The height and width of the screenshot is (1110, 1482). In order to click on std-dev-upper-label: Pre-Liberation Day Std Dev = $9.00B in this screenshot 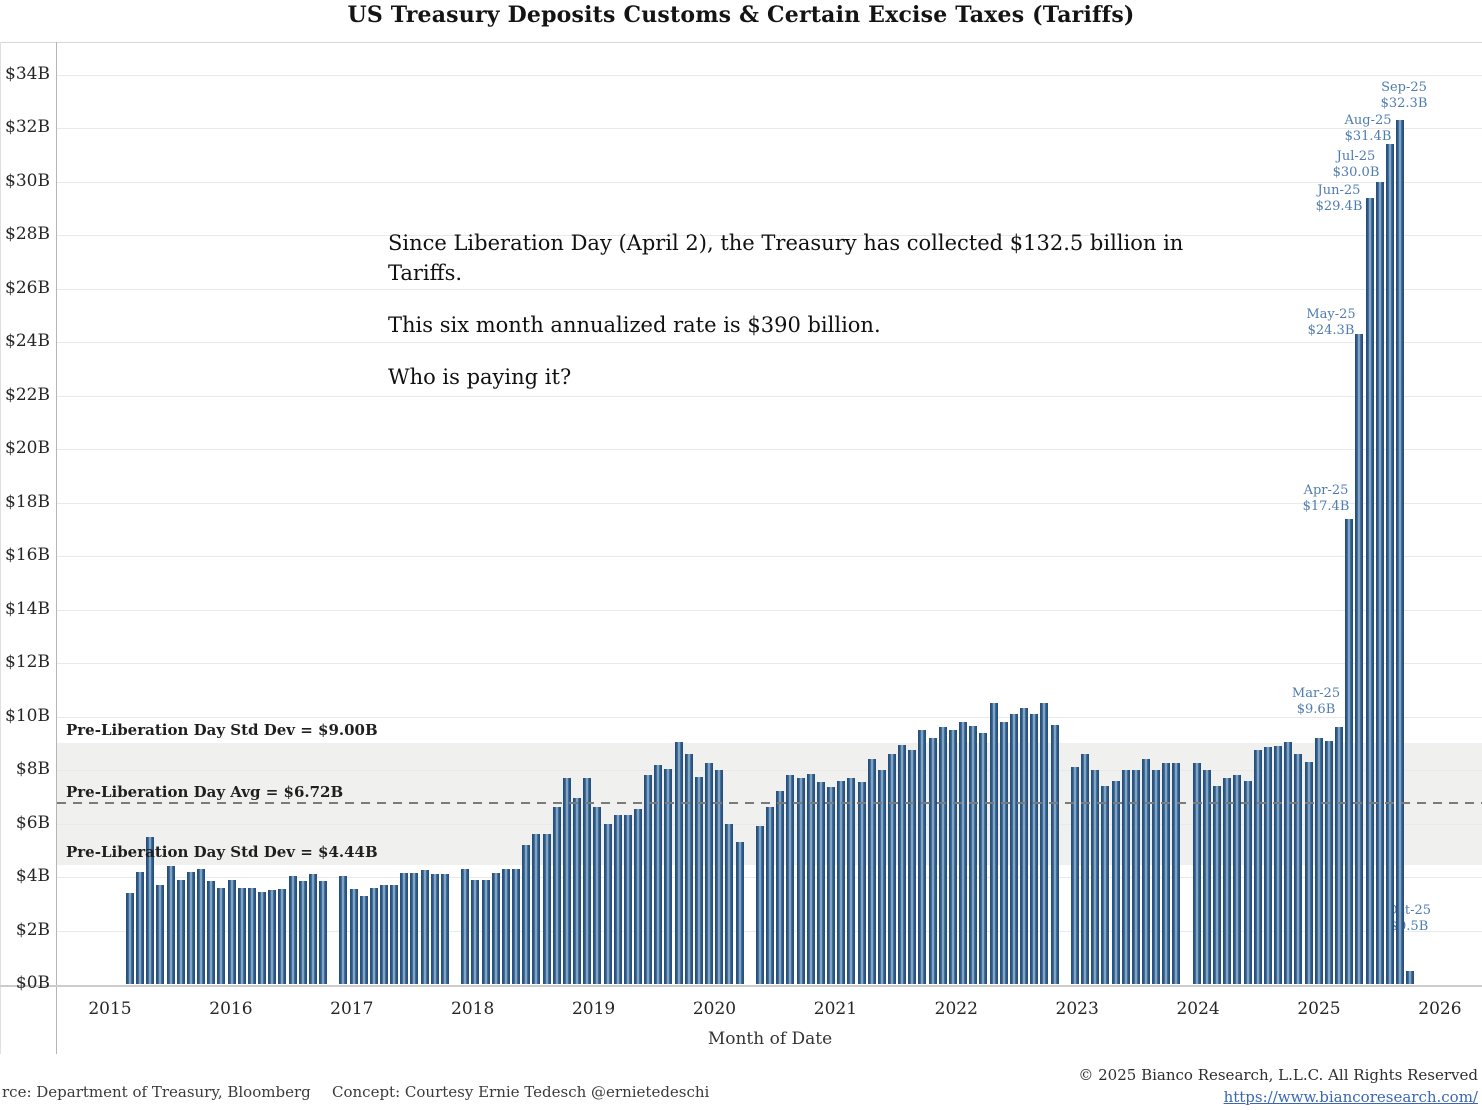, I will do `click(222, 730)`.